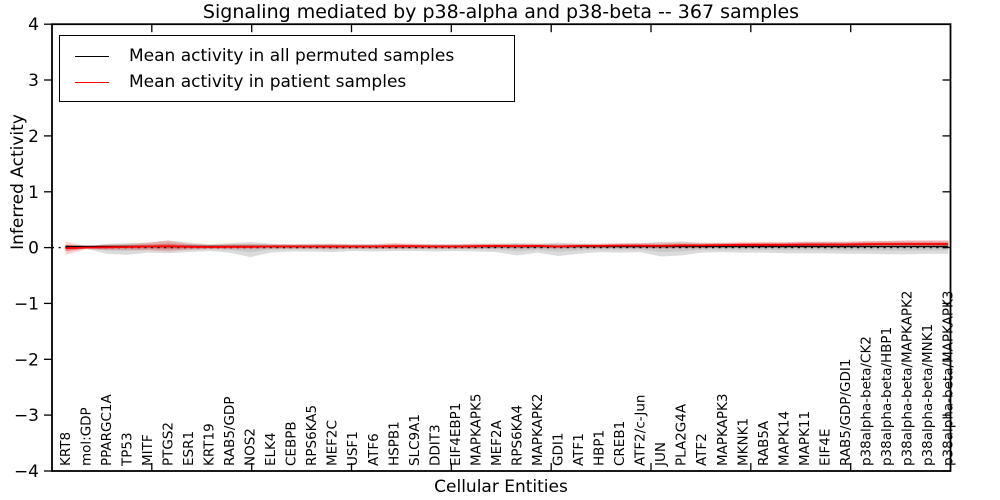 The width and height of the screenshot is (1000, 500). I want to click on x-category-label: ELK4, so click(271, 450).